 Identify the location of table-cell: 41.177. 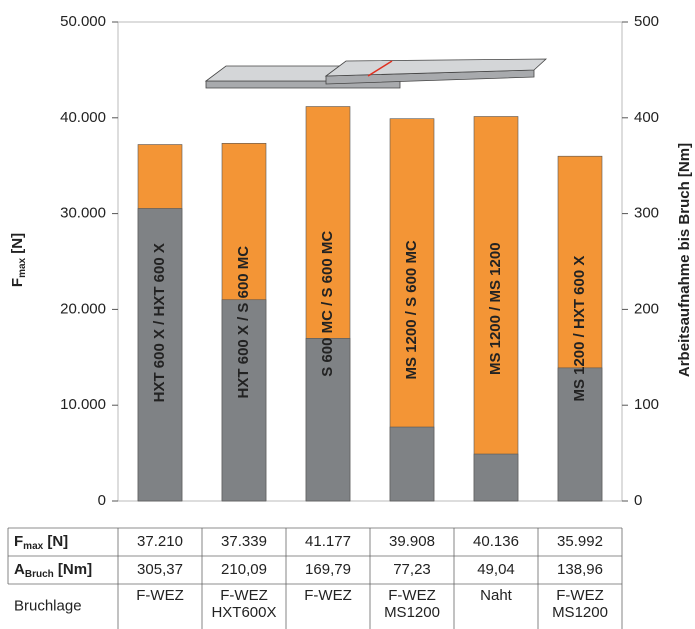
(328, 541).